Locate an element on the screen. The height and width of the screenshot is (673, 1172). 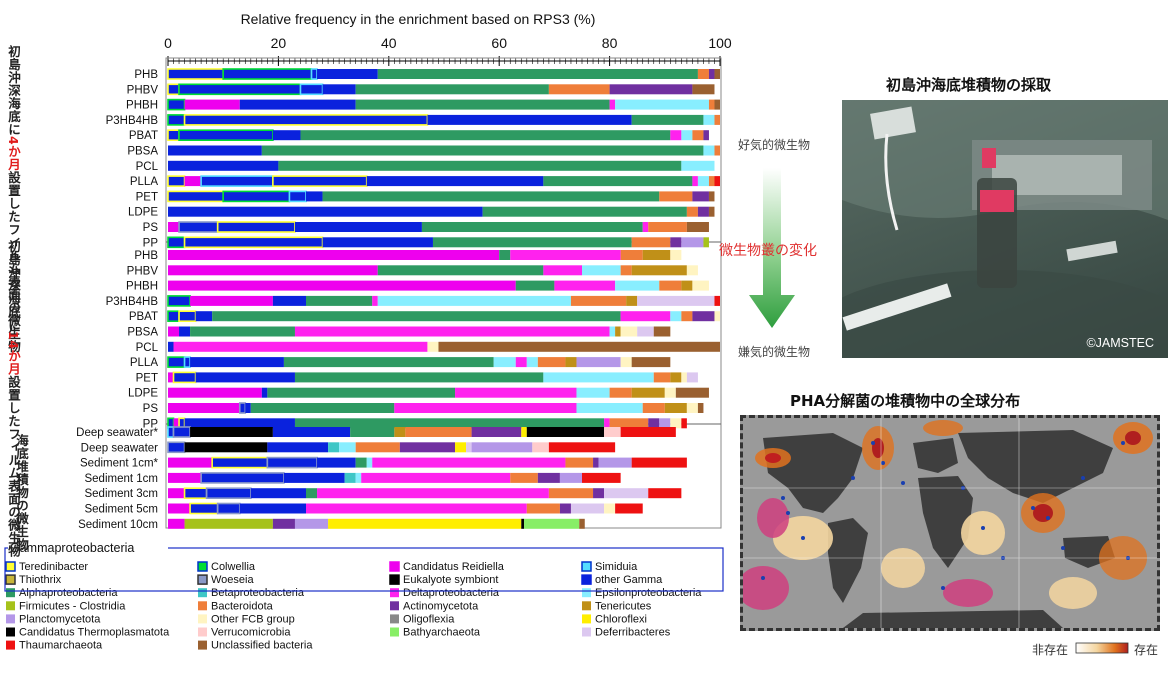
group-label-sediment: 海底堆積物の微生物 is located at coordinates (21, 492).